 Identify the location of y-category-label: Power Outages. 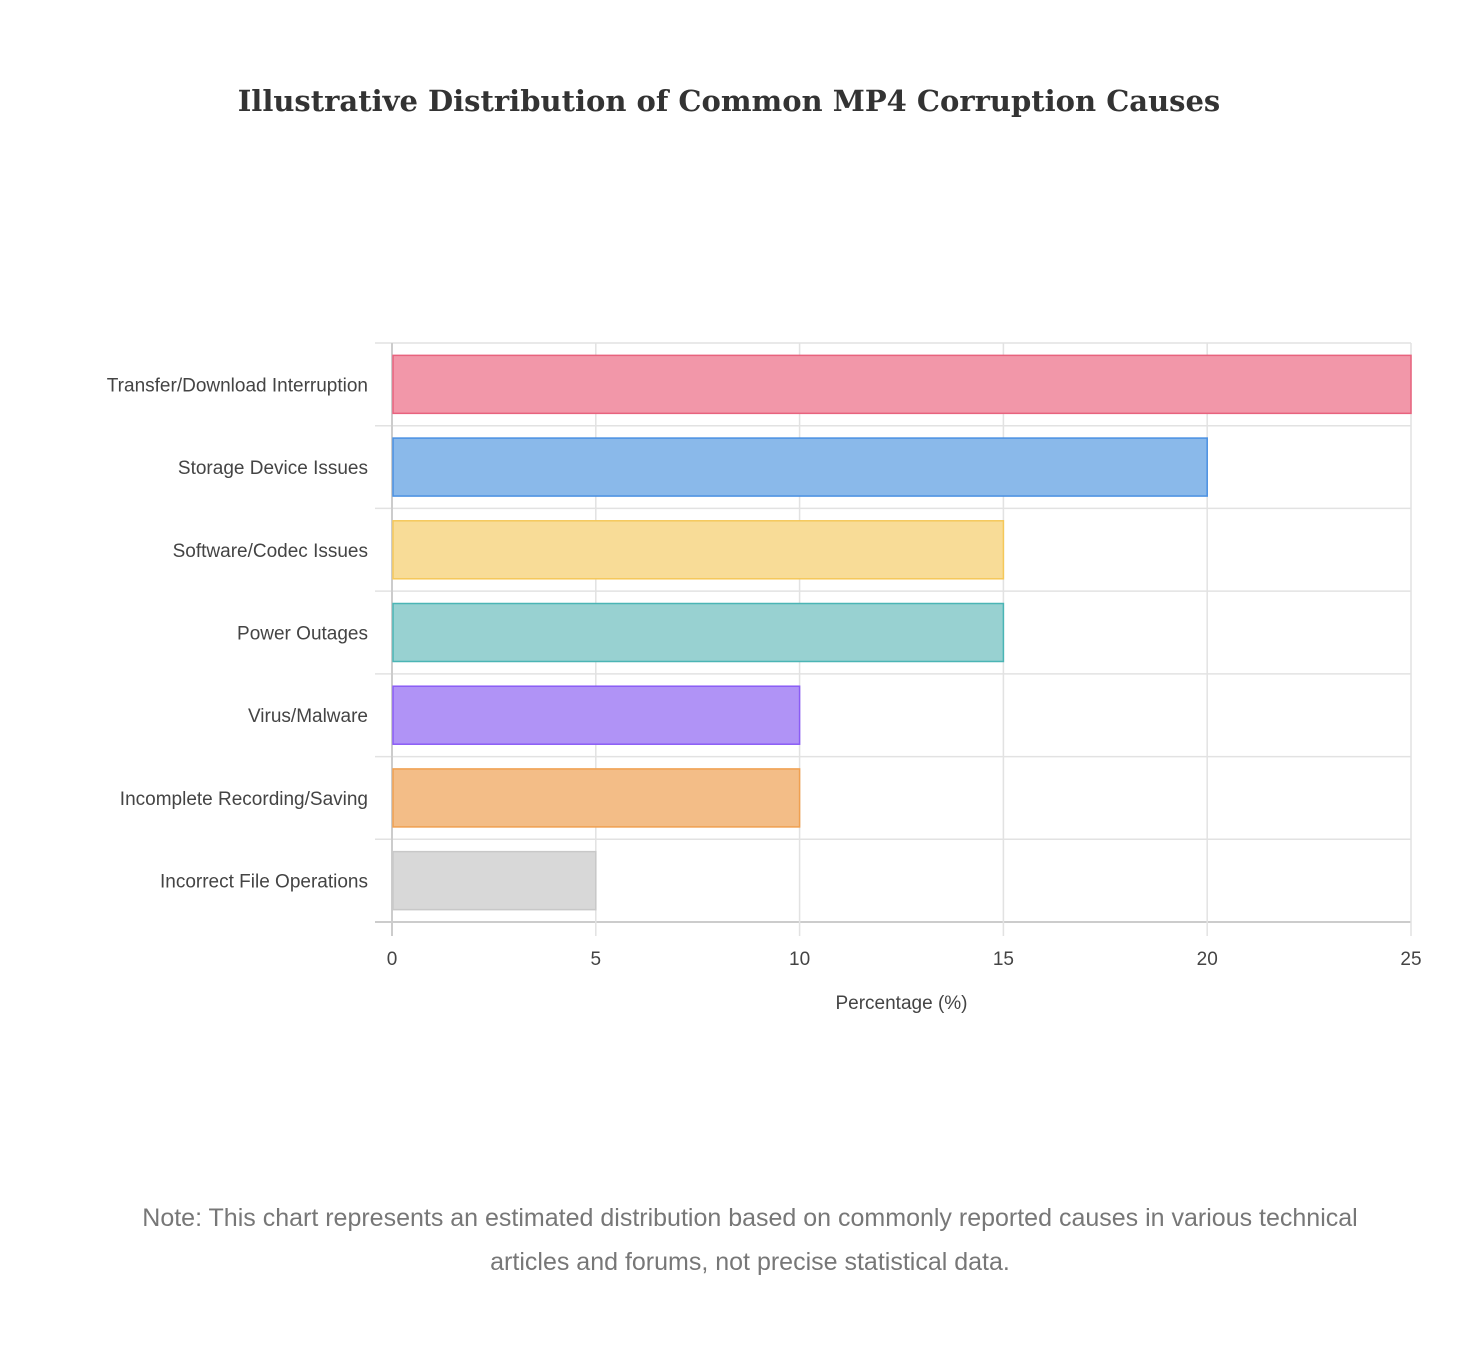
(302, 634).